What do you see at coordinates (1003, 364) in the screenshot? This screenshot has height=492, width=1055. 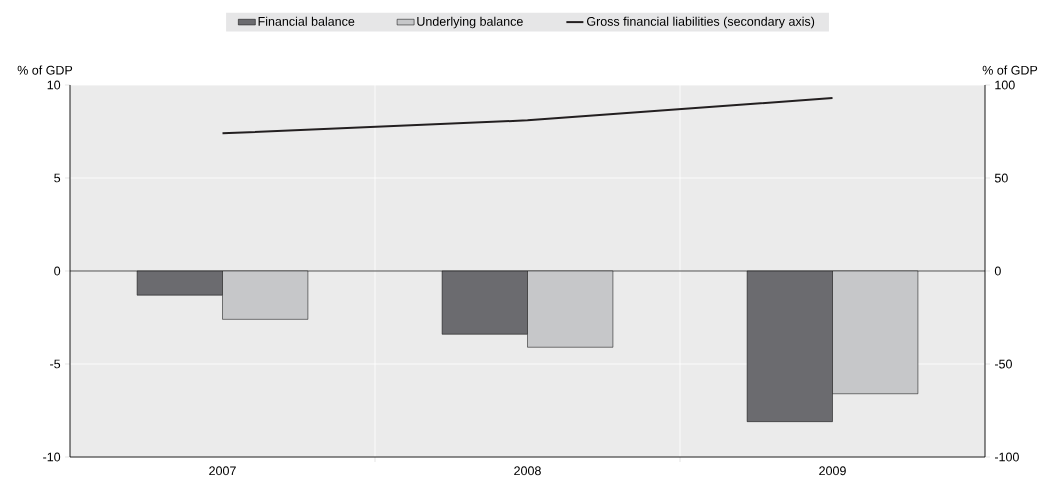 I see `y2-tick-label: -50` at bounding box center [1003, 364].